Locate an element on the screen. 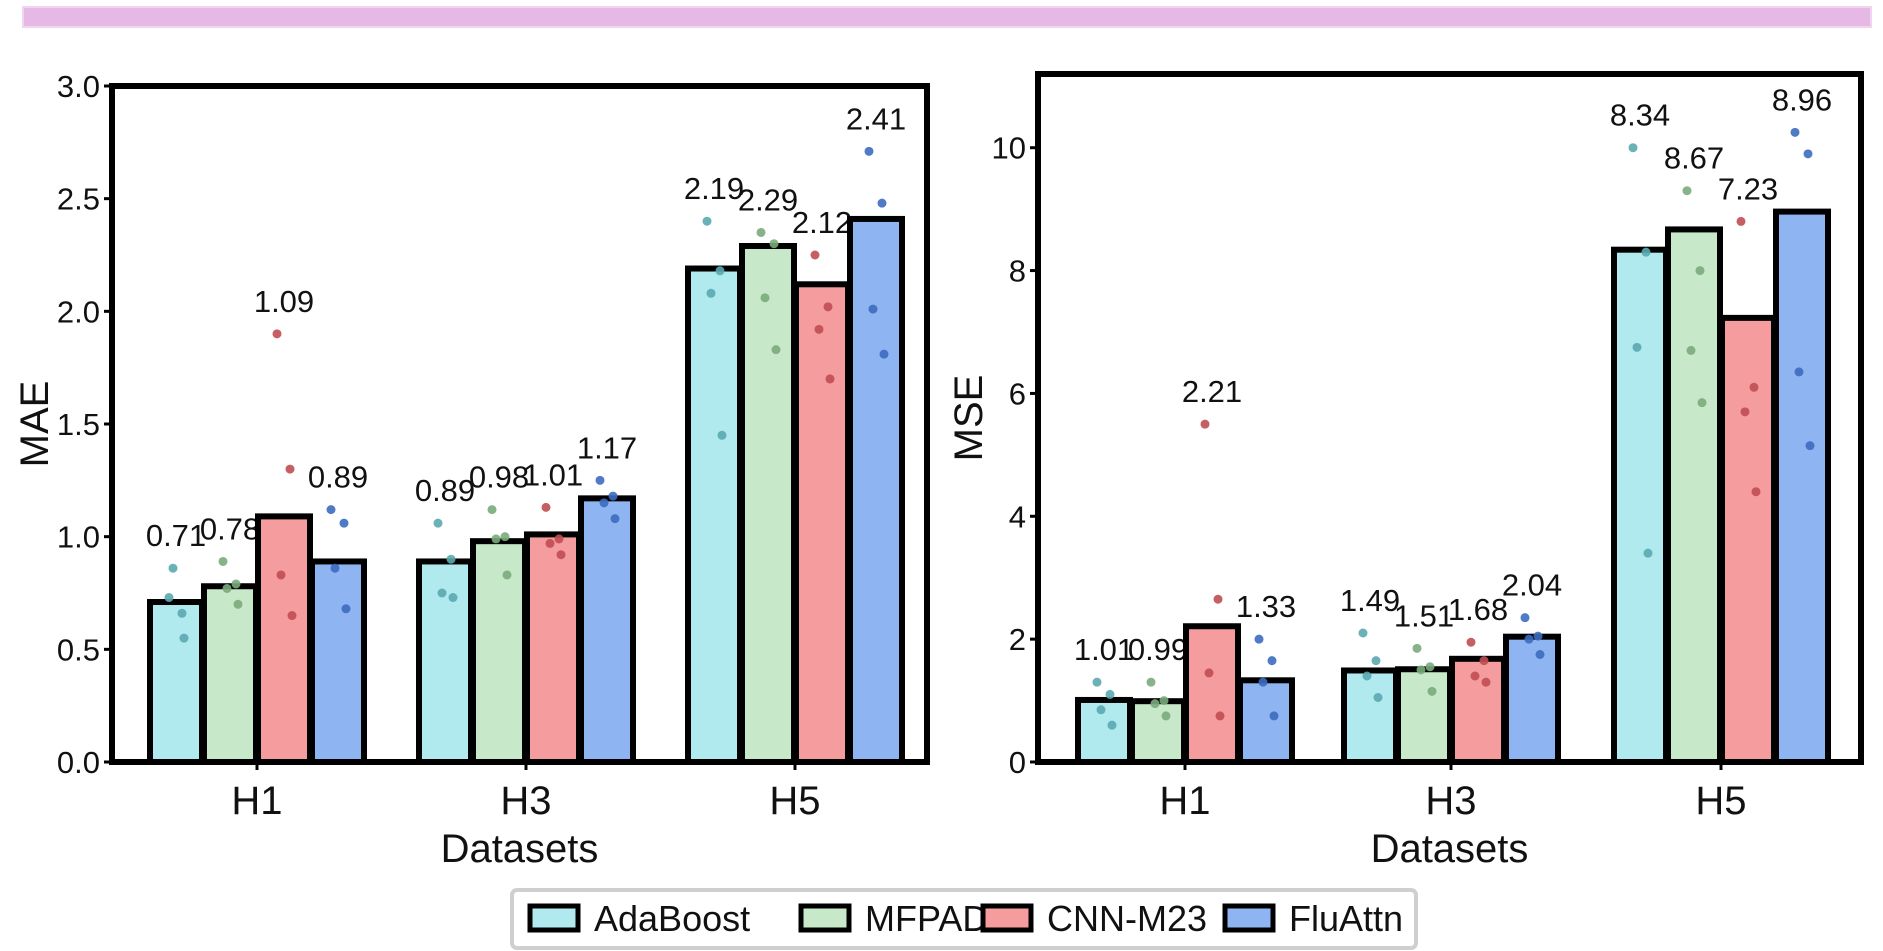 This screenshot has width=1883, height=951. y-tick-label: 2.0 is located at coordinates (78, 311).